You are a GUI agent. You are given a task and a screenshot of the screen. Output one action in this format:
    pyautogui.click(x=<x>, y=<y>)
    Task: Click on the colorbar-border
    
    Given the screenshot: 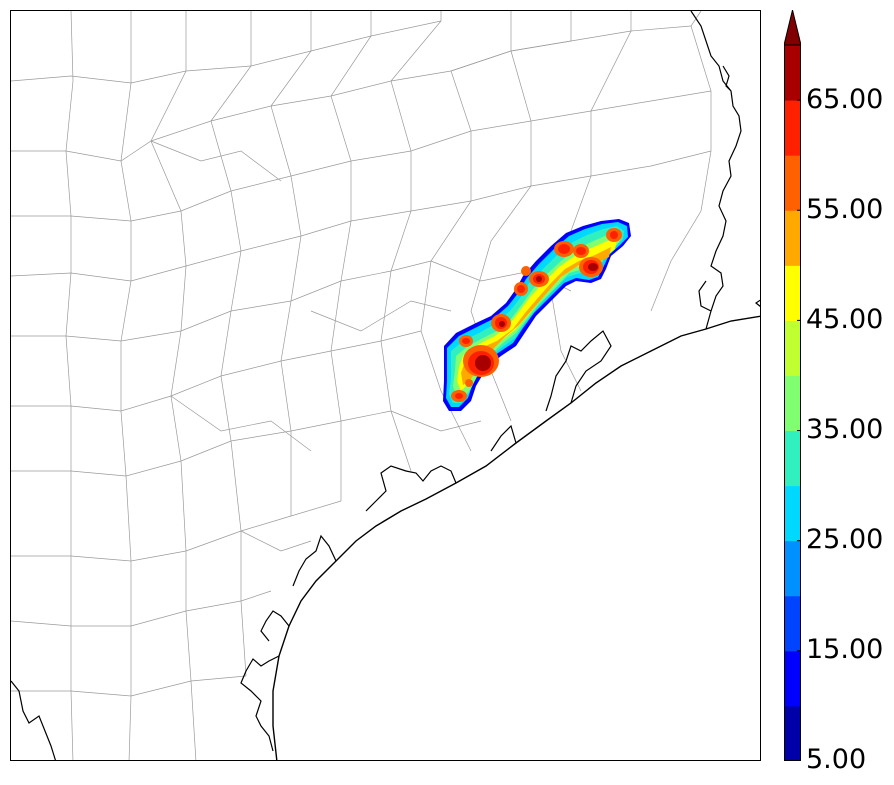 What is the action you would take?
    pyautogui.click(x=792, y=402)
    